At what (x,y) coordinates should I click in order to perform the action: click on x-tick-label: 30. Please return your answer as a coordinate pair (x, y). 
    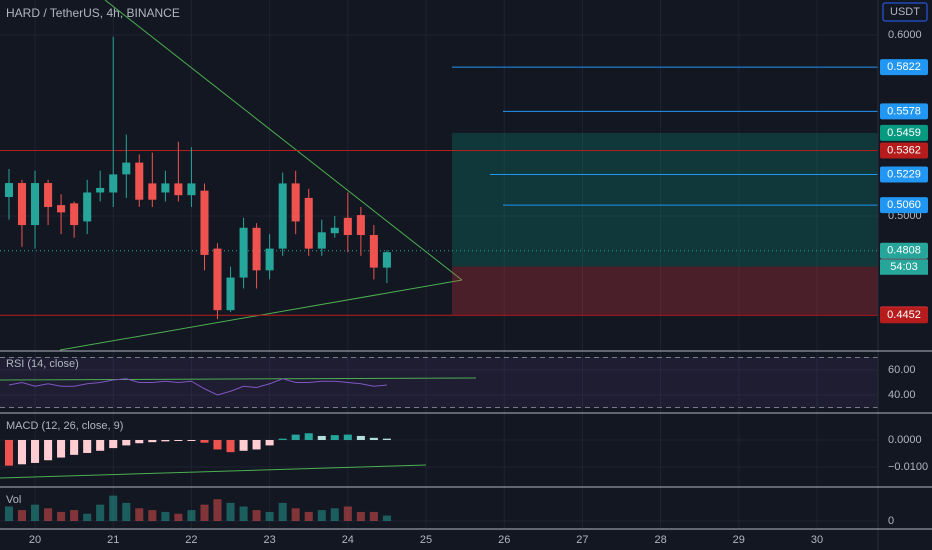
    Looking at the image, I should click on (817, 540).